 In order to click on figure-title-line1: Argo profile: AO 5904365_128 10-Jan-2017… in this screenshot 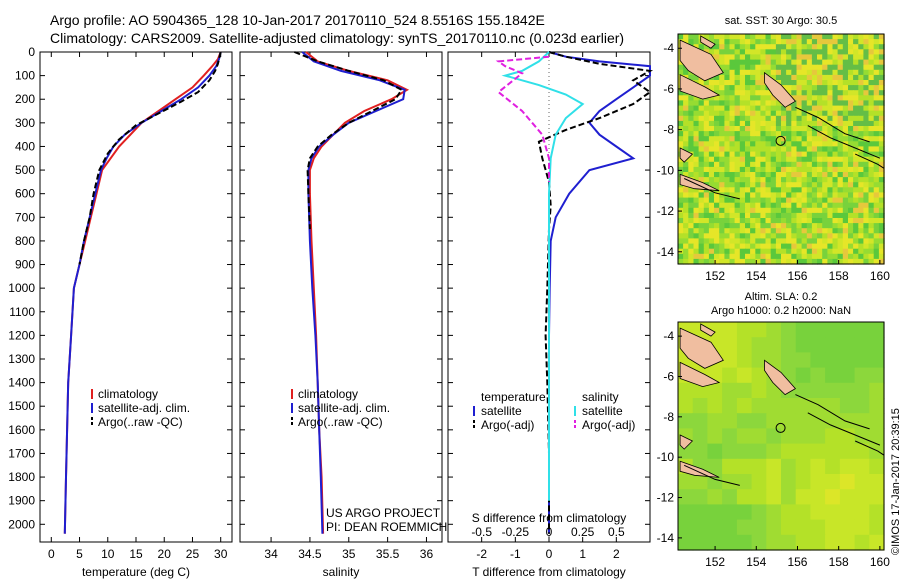, I will do `click(297, 20)`.